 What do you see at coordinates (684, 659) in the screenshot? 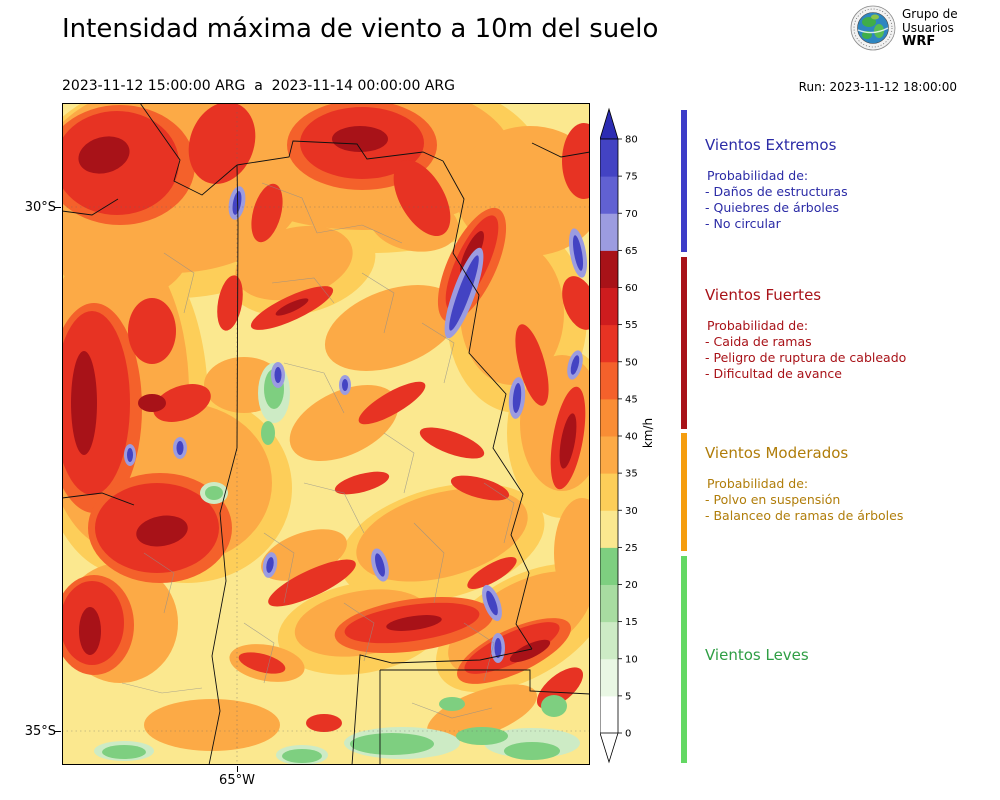
I see `legend-bar-leves` at bounding box center [684, 659].